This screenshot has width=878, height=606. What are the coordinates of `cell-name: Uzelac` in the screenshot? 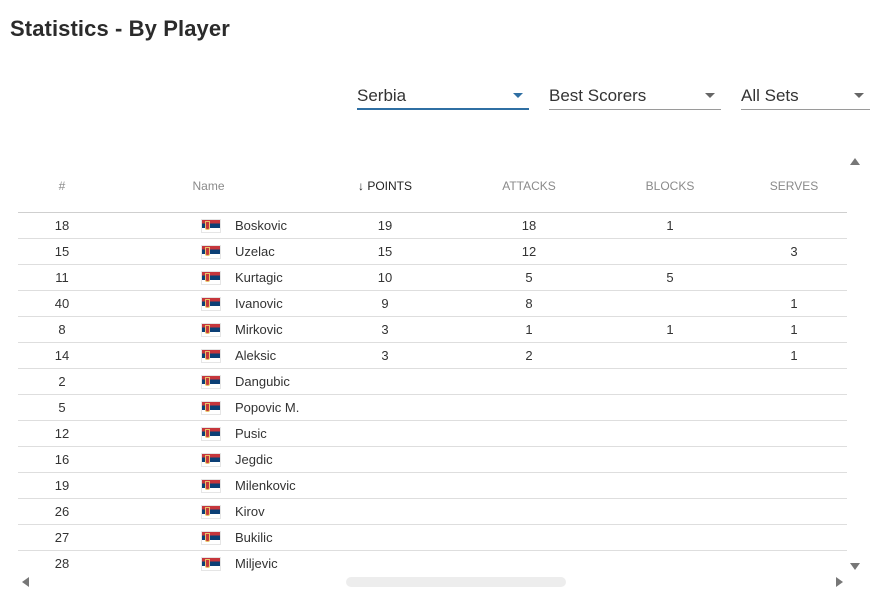 It's located at (208, 251).